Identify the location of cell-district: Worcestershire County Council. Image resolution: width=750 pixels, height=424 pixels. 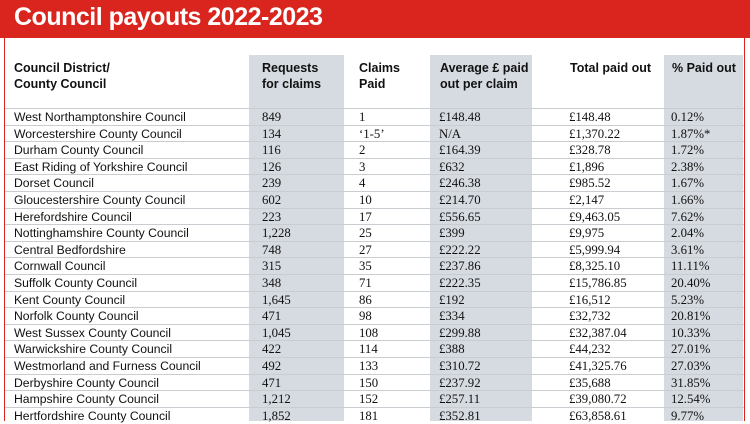
(98, 133).